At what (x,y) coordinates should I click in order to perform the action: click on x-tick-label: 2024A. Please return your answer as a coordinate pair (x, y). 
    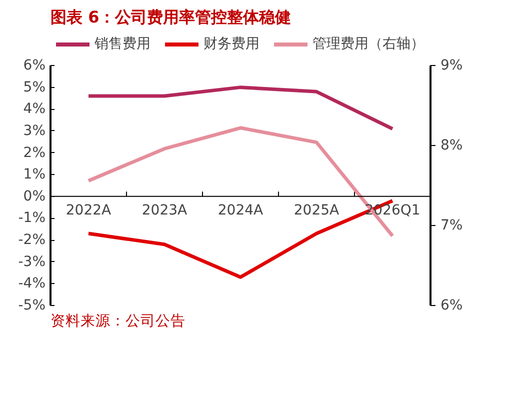
    Looking at the image, I should click on (241, 210).